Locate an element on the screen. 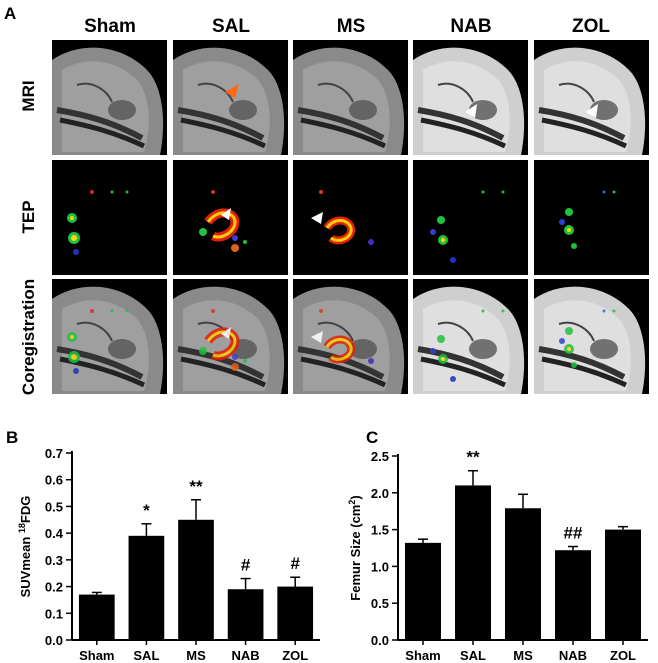 Image resolution: width=658 pixels, height=663 pixels. row-label-mri: MRI is located at coordinates (28, 96).